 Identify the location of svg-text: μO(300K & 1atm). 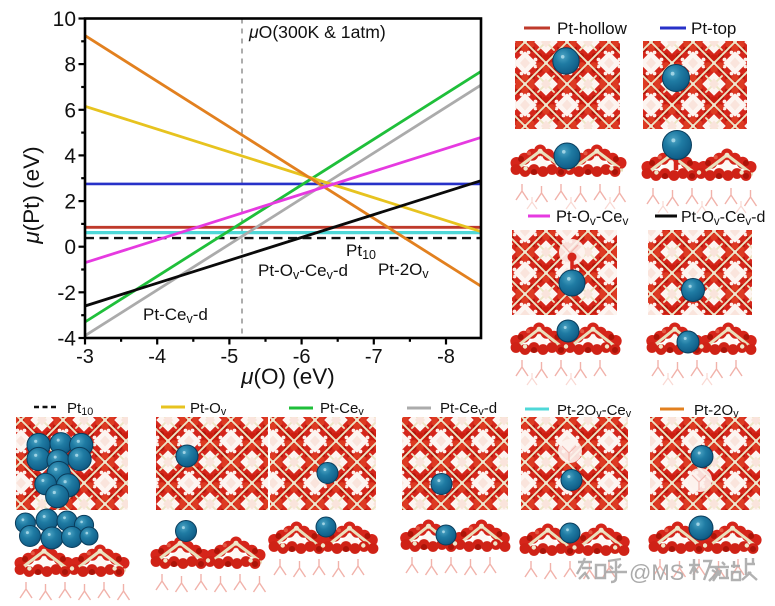
(317, 32).